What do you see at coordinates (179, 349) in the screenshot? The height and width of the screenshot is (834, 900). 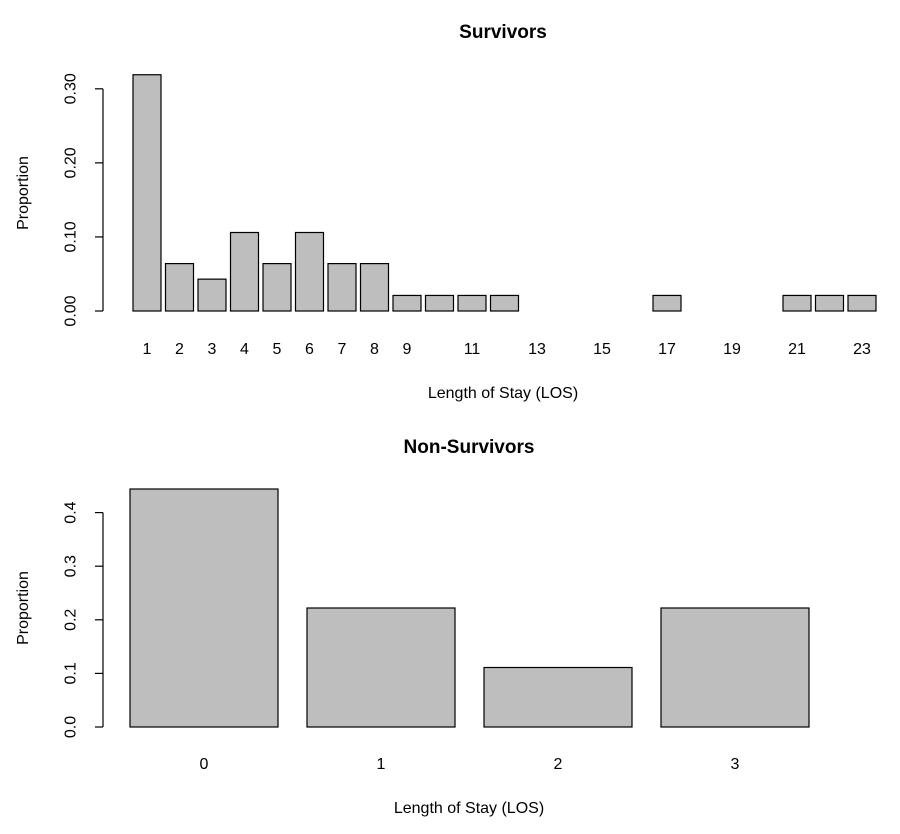 I see `survivors-x-tick-label: 2` at bounding box center [179, 349].